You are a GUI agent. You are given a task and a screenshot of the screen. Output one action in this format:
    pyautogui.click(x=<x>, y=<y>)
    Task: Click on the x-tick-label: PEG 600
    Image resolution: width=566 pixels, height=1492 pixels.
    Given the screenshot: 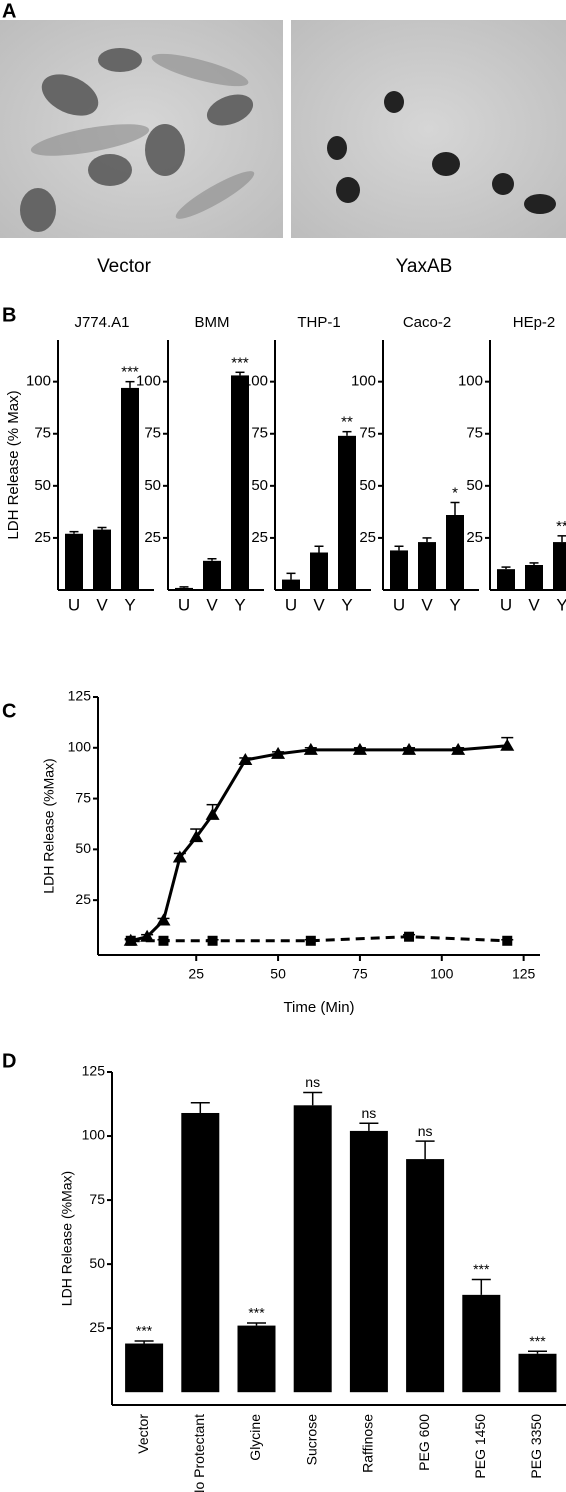 What is the action you would take?
    pyautogui.click(x=424, y=1442)
    